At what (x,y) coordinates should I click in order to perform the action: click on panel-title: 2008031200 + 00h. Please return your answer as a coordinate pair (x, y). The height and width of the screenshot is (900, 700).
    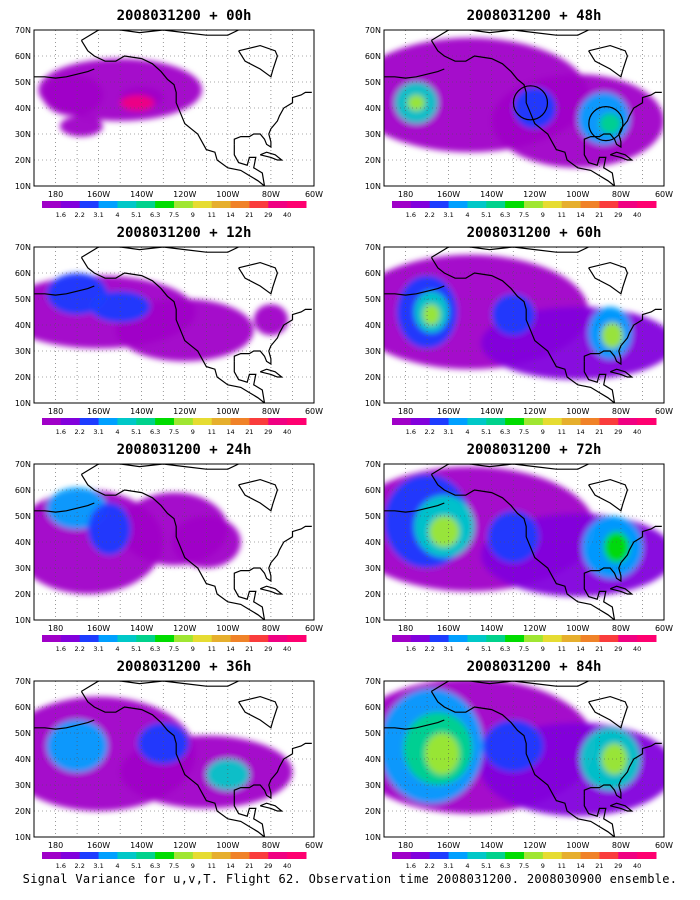
    Looking at the image, I should click on (184, 16).